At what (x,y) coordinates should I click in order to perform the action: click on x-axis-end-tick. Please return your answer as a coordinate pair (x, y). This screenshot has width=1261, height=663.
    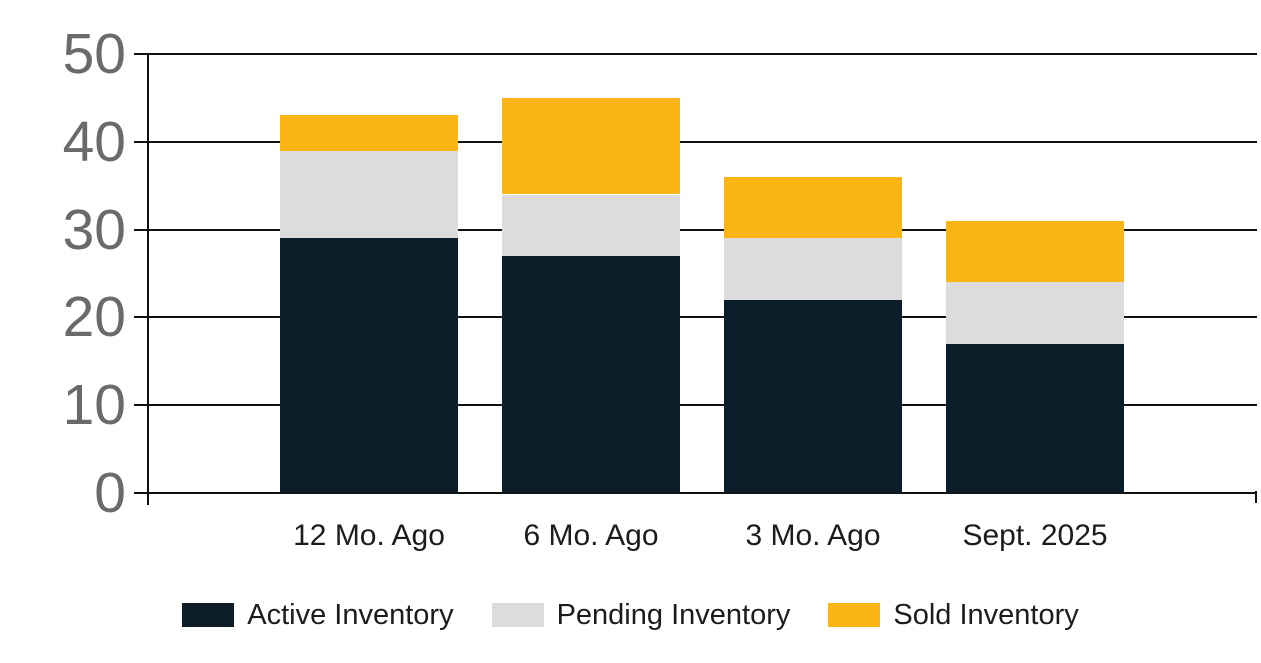
    Looking at the image, I should click on (1256, 497).